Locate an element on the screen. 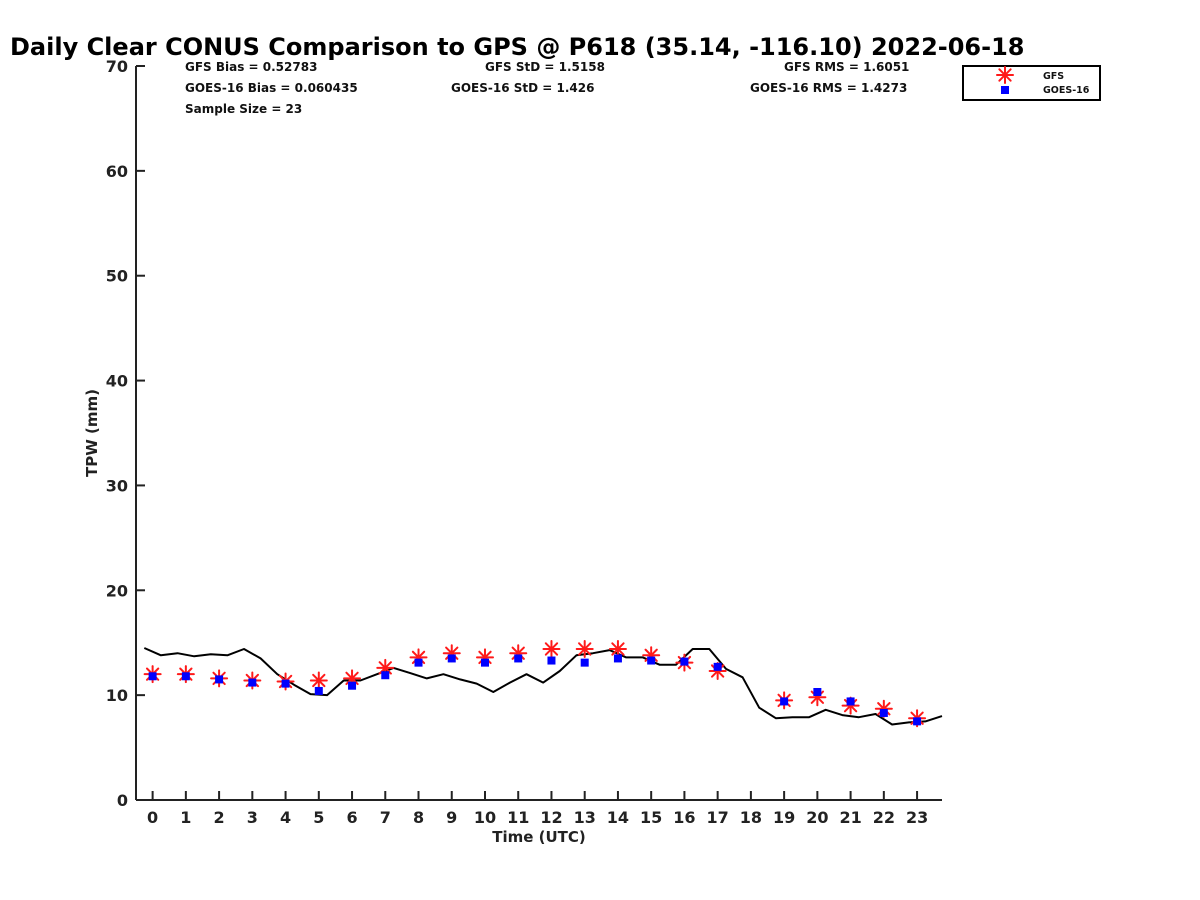 The width and height of the screenshot is (1200, 900). x-tick-label: 16 is located at coordinates (684, 817).